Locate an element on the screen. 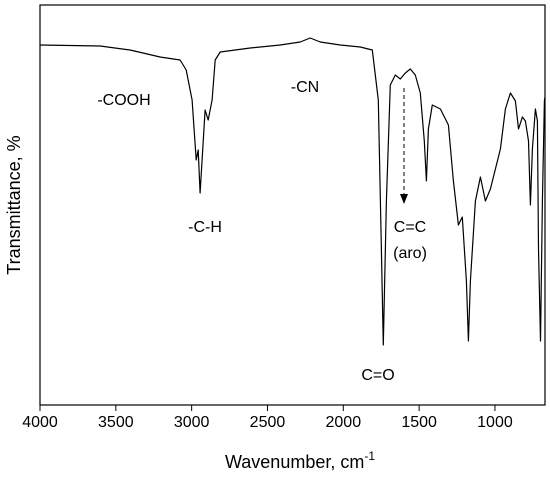  x-tick-label: 2500 is located at coordinates (268, 422).